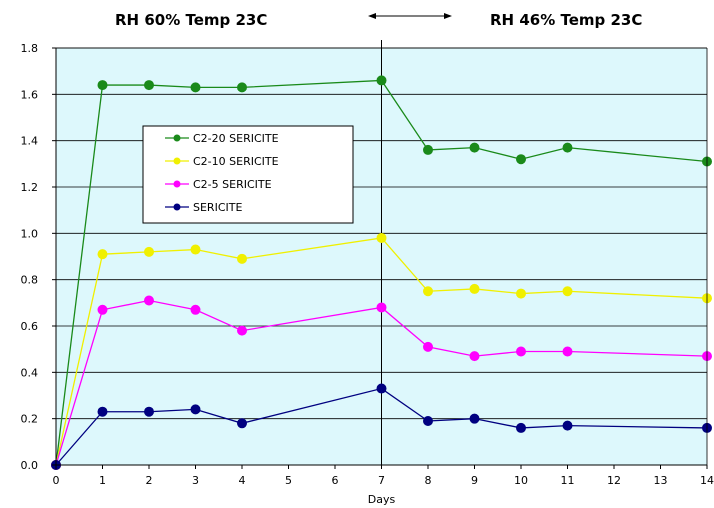 The image size is (714, 508). I want to click on y-tick-label: 1.4, so click(30, 141).